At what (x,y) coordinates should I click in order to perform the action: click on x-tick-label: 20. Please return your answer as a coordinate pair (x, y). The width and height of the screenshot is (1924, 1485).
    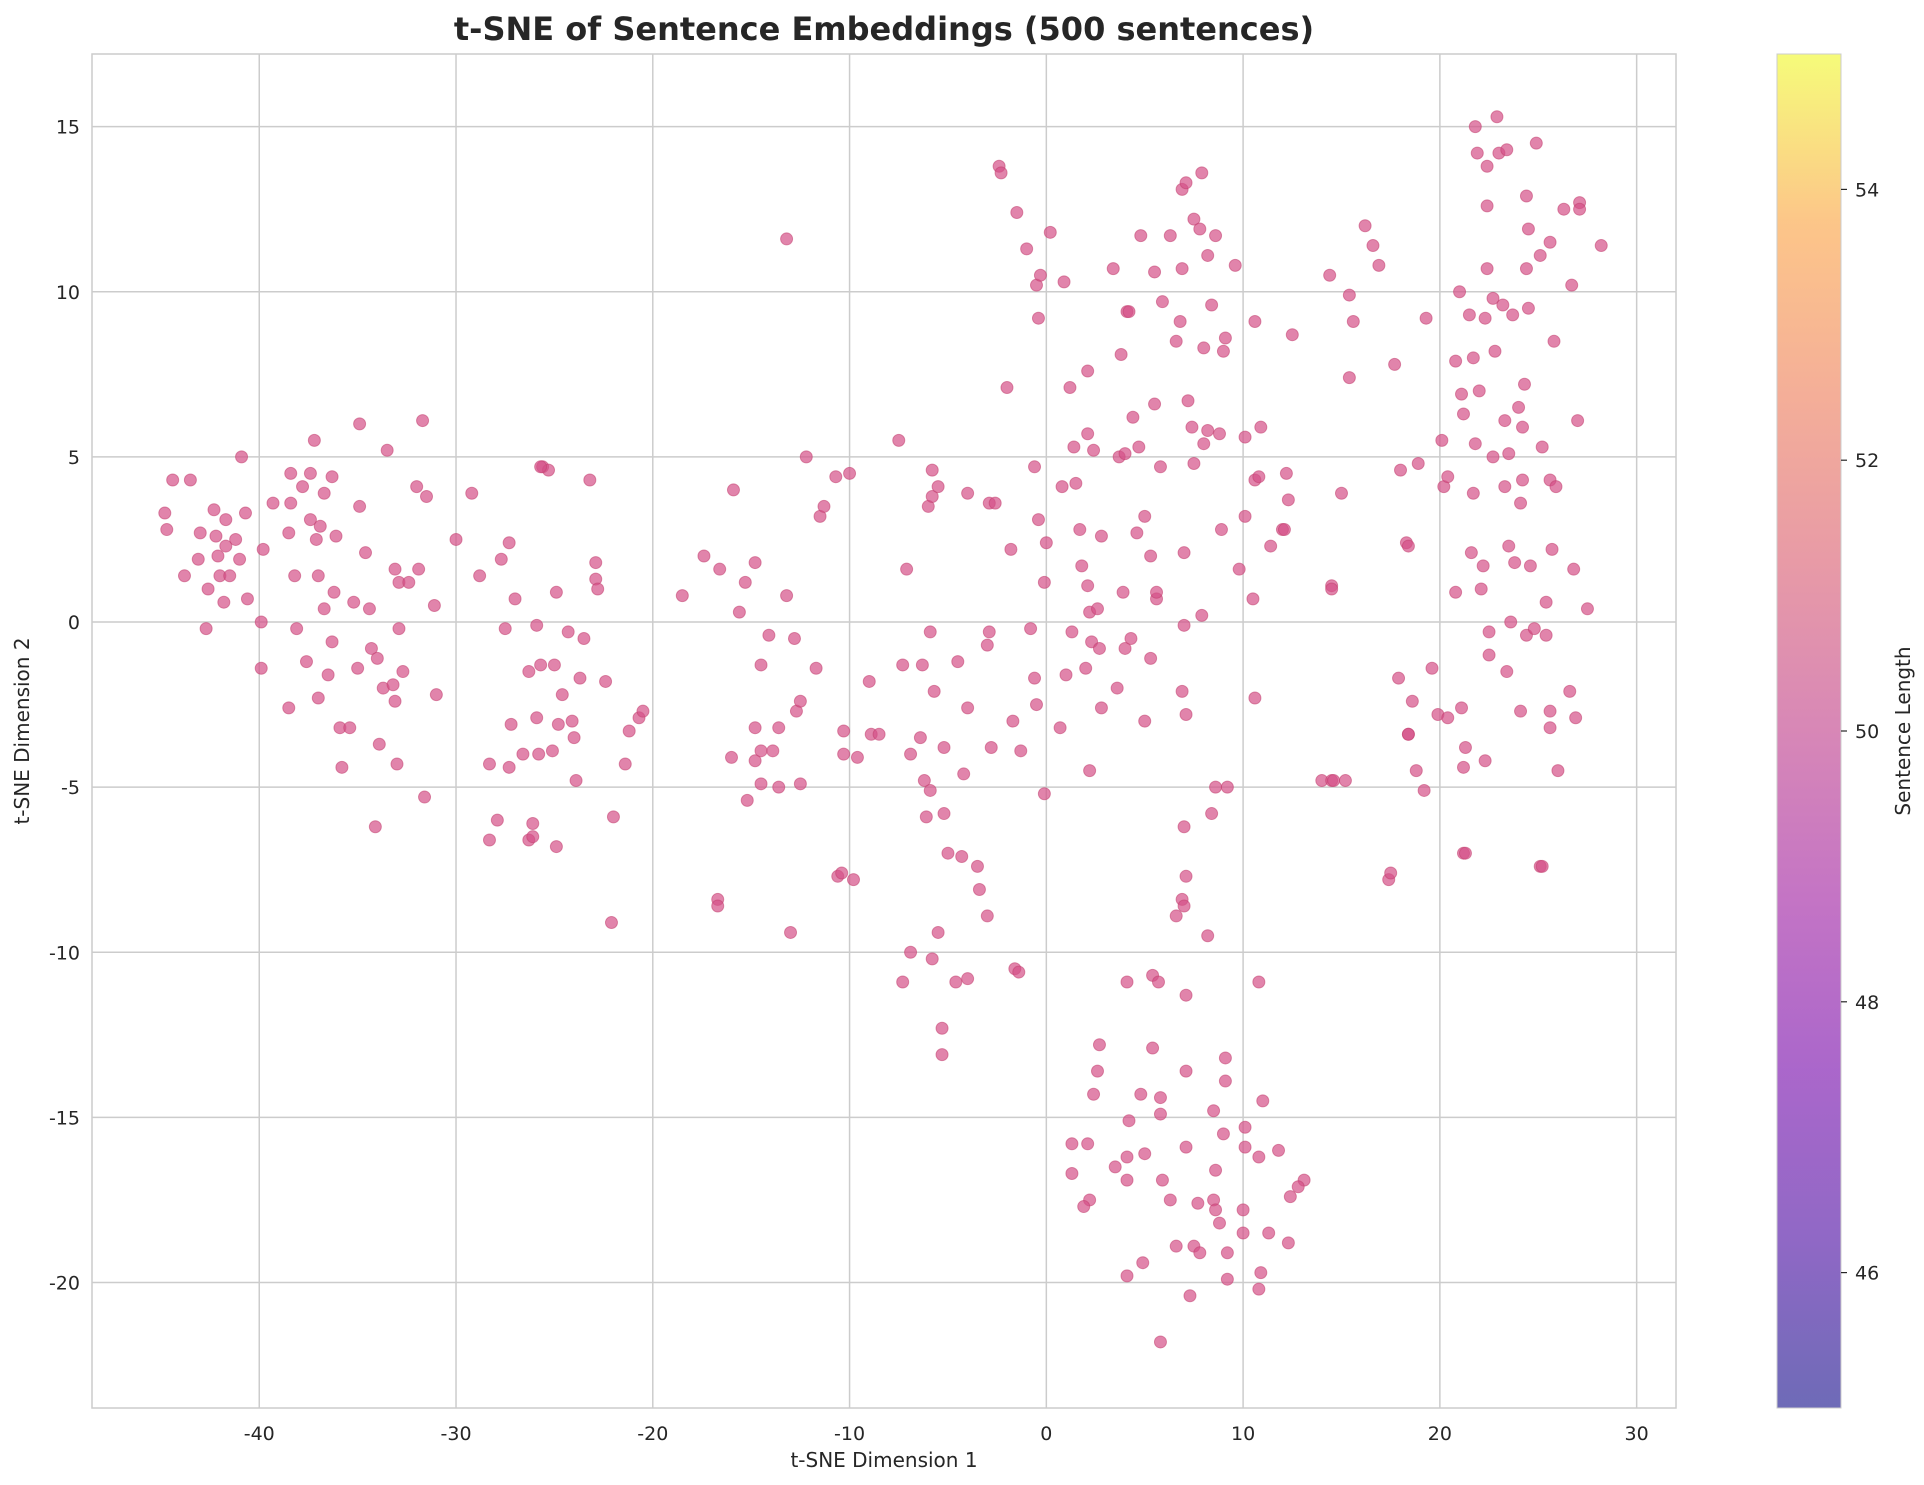
    Looking at the image, I should click on (1440, 1434).